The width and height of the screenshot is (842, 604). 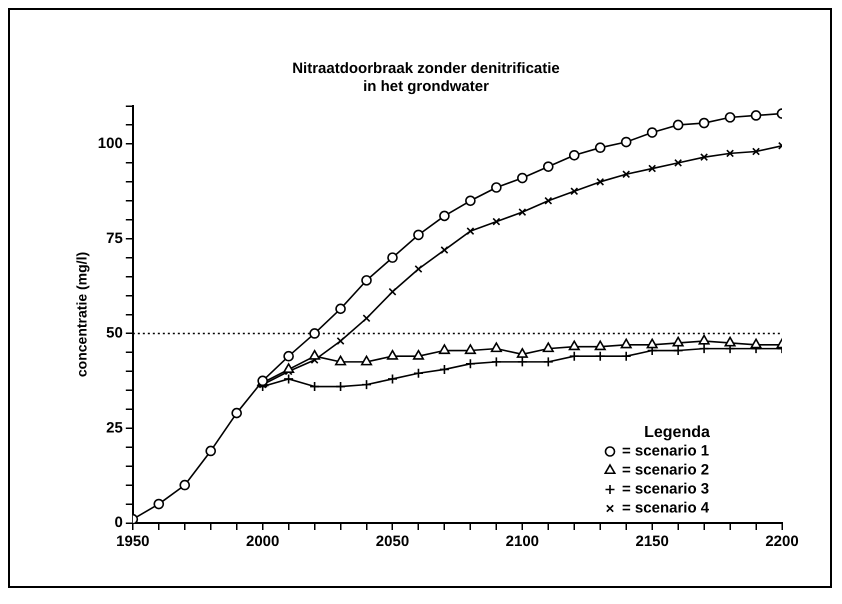 I want to click on legend-label: = scenario 2, so click(x=666, y=470).